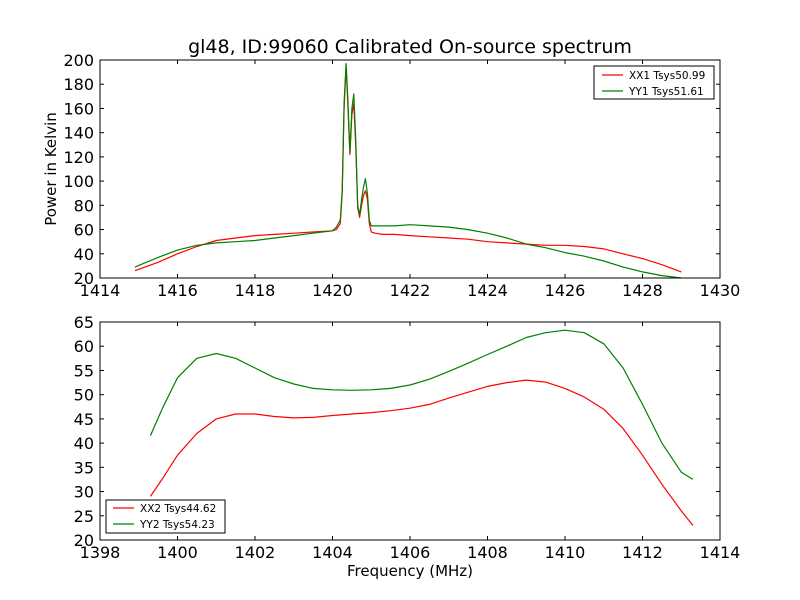 This screenshot has height=600, width=800. Describe the element at coordinates (84, 346) in the screenshot. I see `bottom-y-tick-label: 60` at that location.